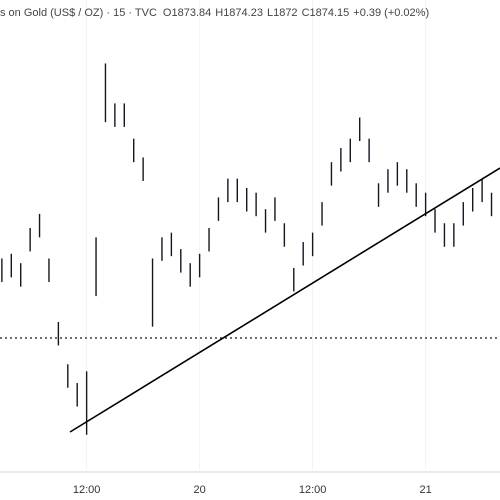 The image size is (500, 500). What do you see at coordinates (78, 13) in the screenshot?
I see `title: s on Gold (US$ / OZ) · 15 · TVC` at bounding box center [78, 13].